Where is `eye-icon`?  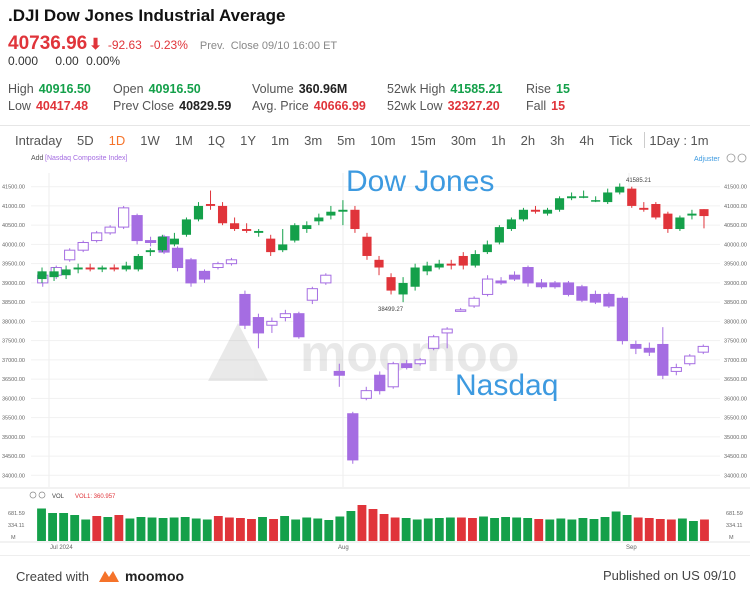 eye-icon is located at coordinates (42, 495).